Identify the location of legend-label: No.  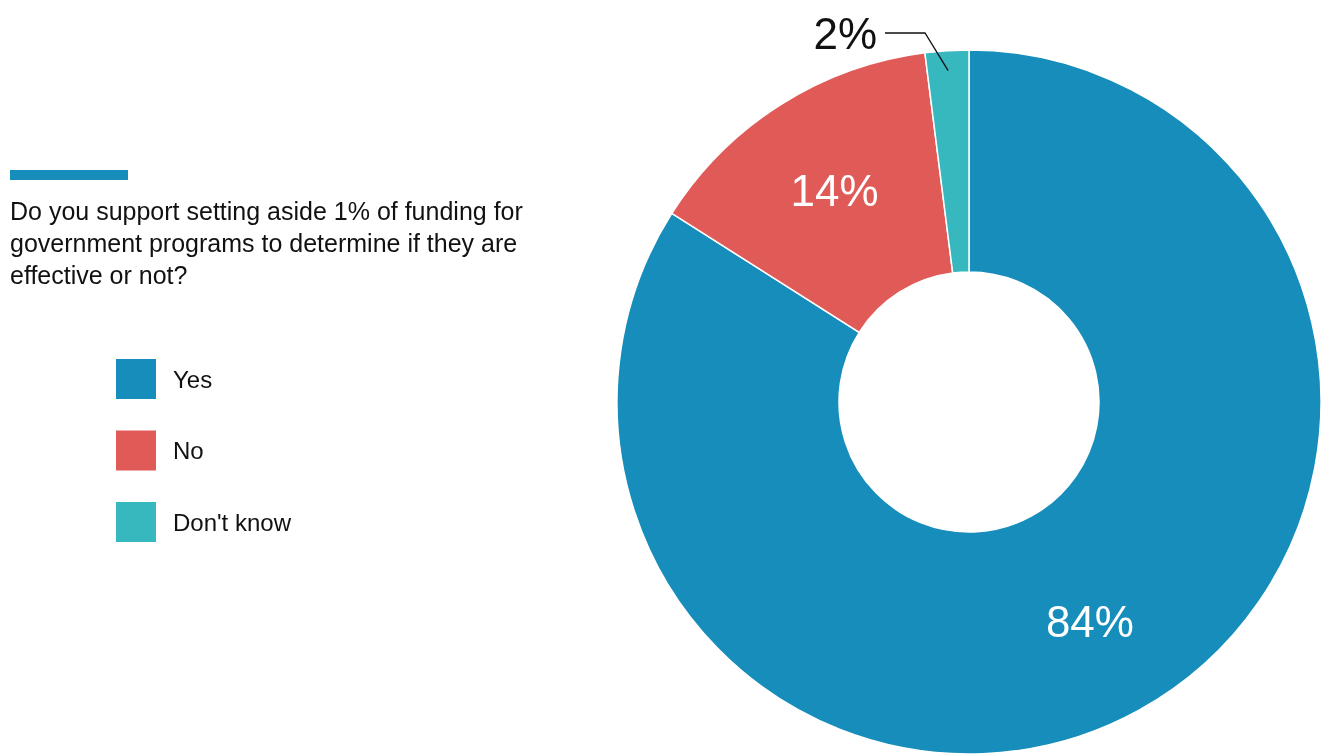
(188, 450).